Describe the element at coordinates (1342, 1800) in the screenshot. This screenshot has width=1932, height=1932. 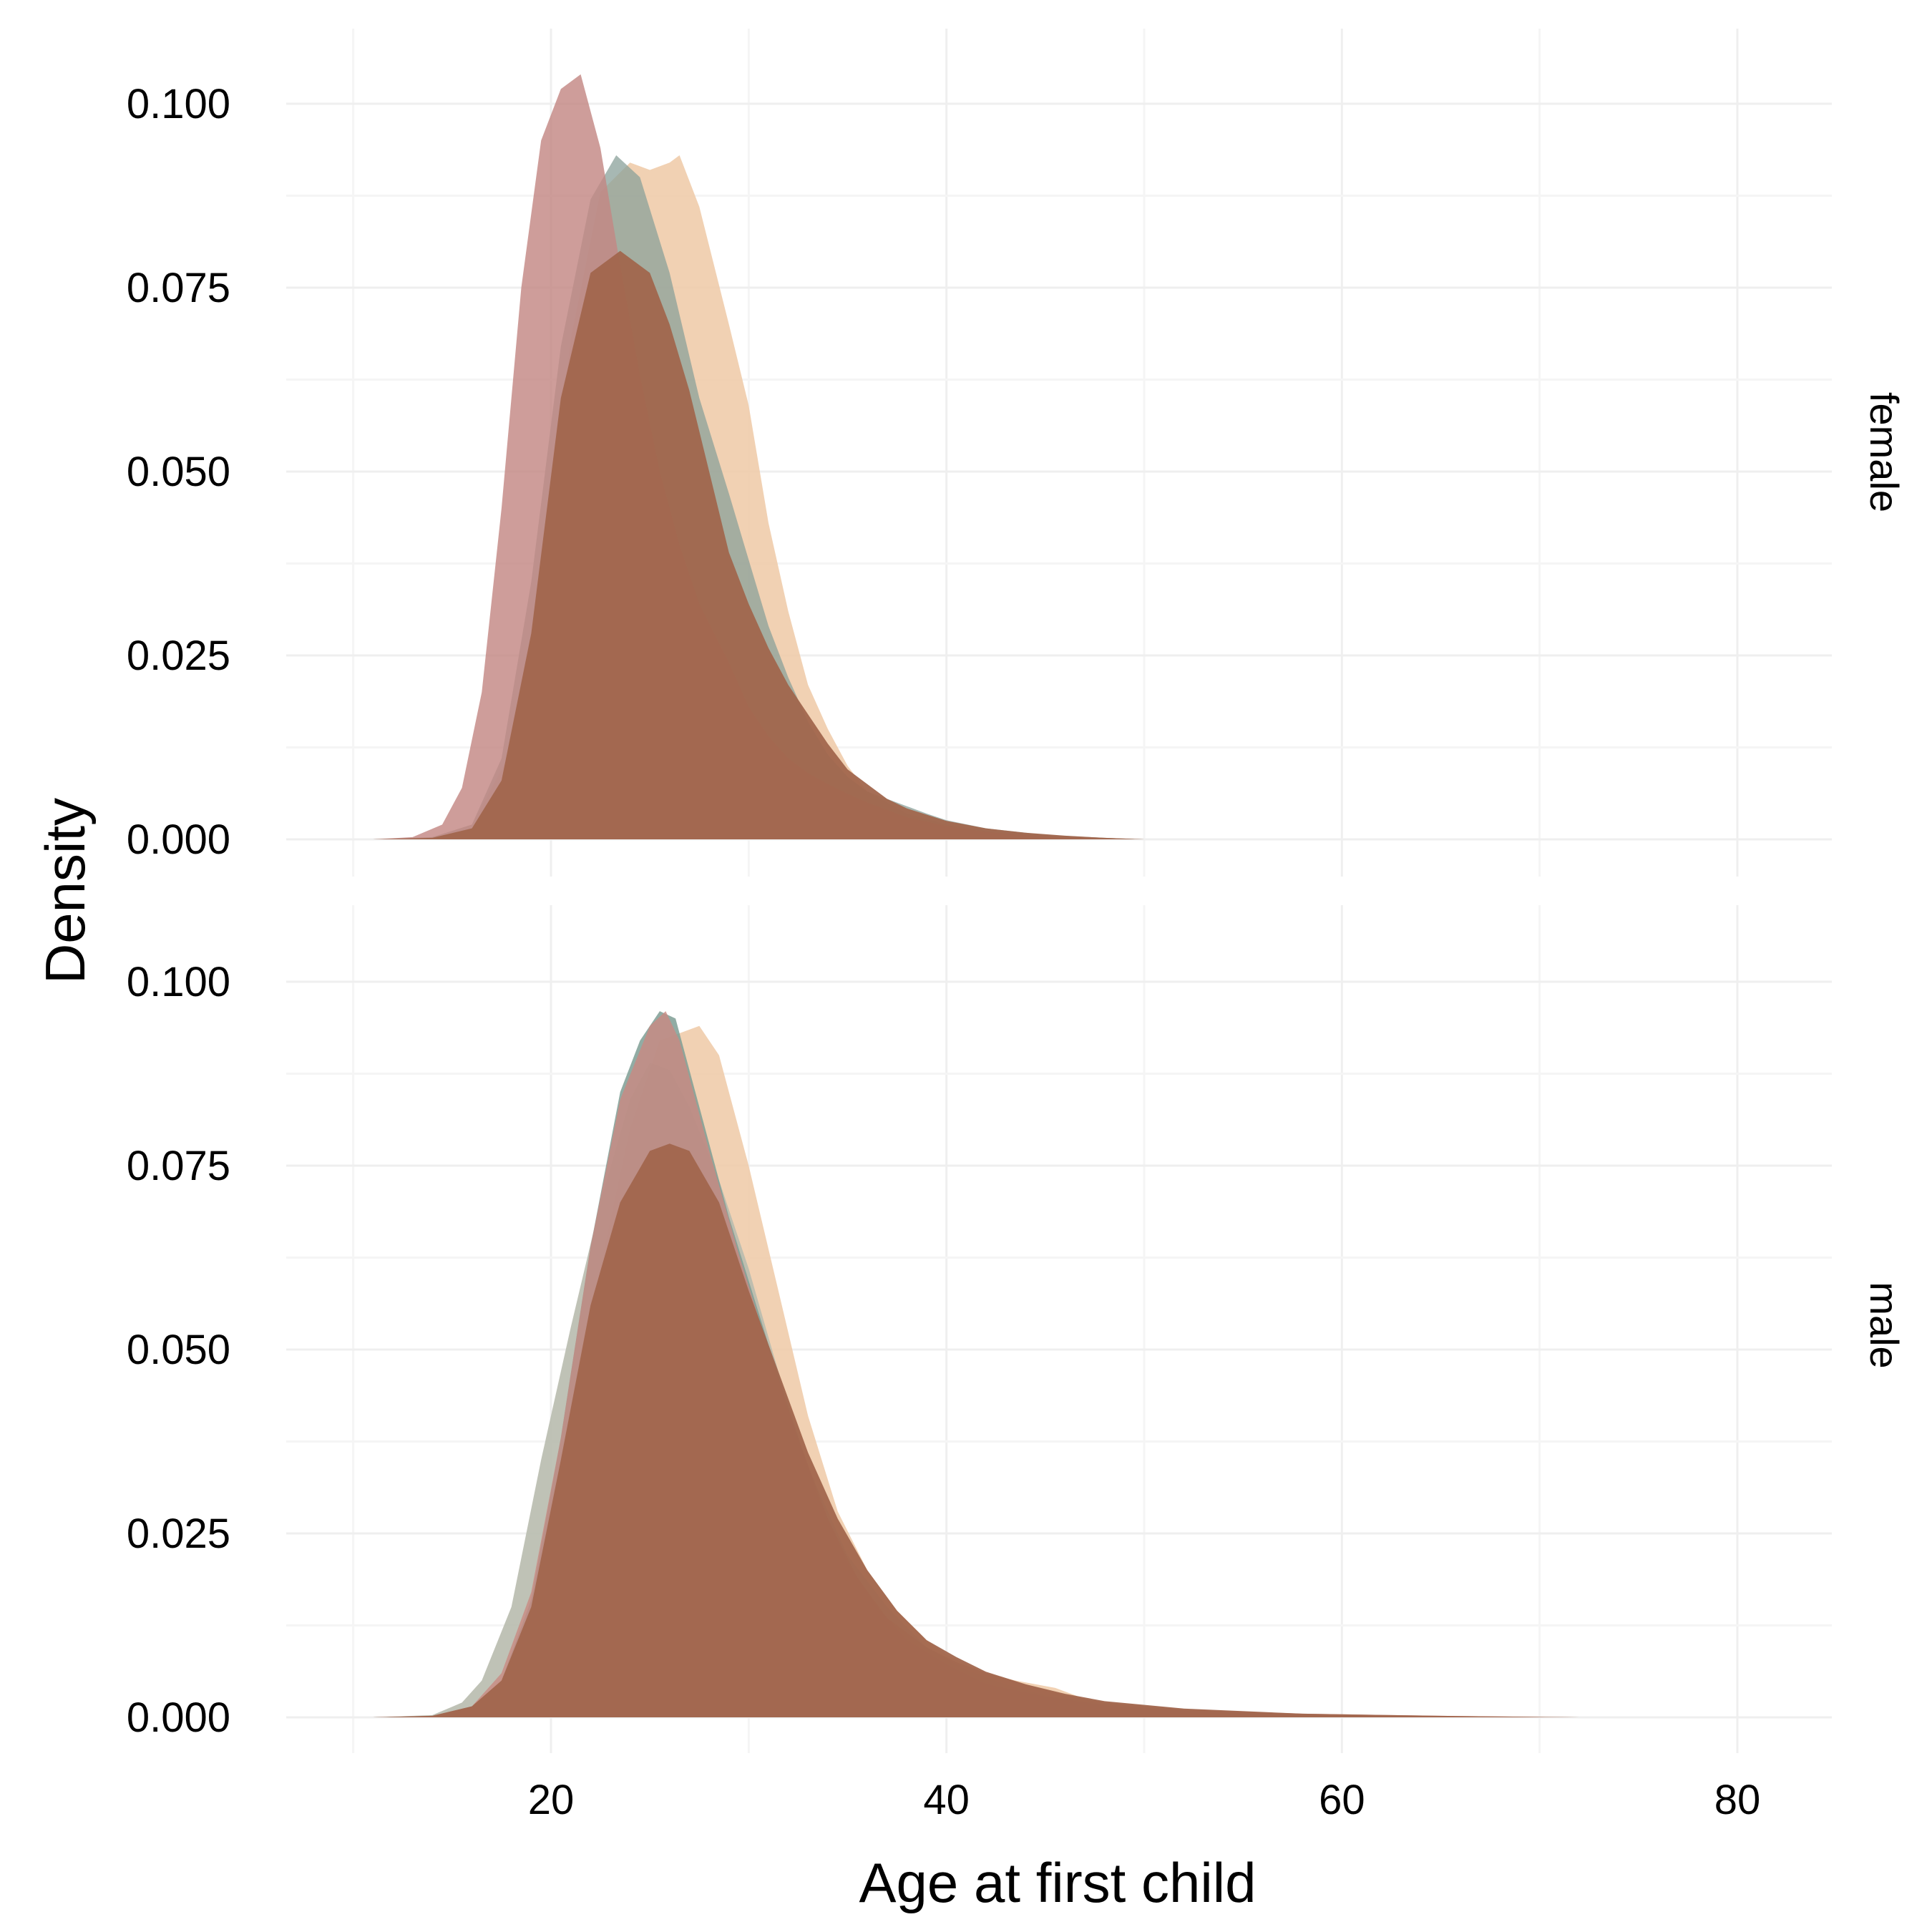
I see `x-tick-label: 60` at that location.